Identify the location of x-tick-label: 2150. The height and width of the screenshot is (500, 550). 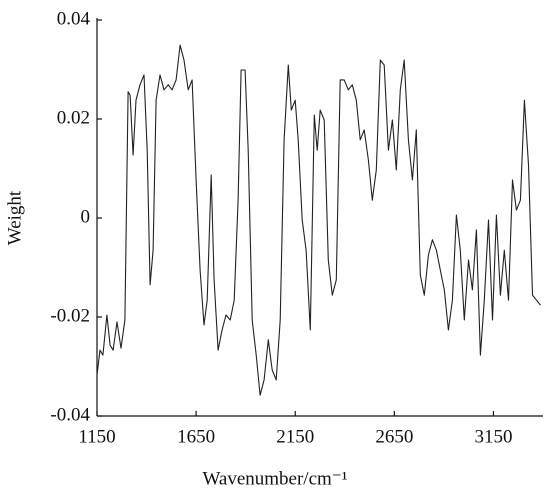
(295, 436).